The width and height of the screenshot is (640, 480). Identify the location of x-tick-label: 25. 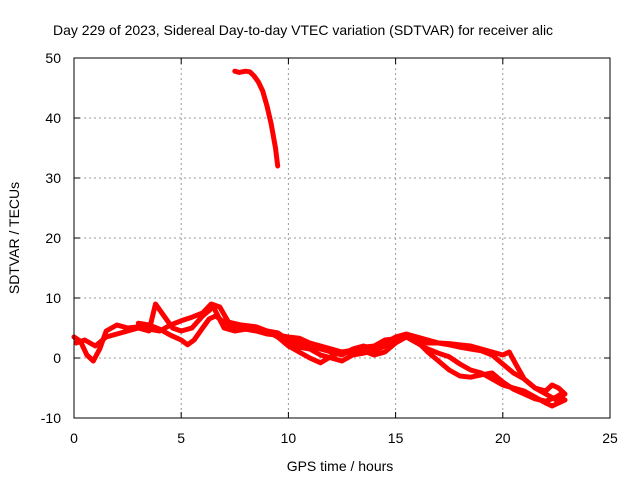
(610, 438).